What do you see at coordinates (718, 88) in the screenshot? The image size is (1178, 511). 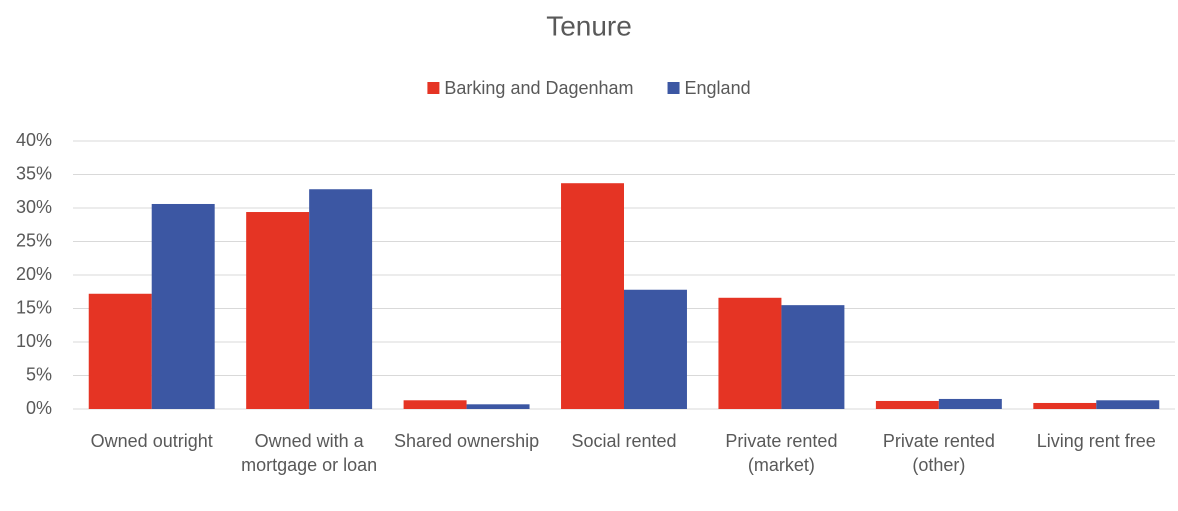 I see `legend-label: England` at bounding box center [718, 88].